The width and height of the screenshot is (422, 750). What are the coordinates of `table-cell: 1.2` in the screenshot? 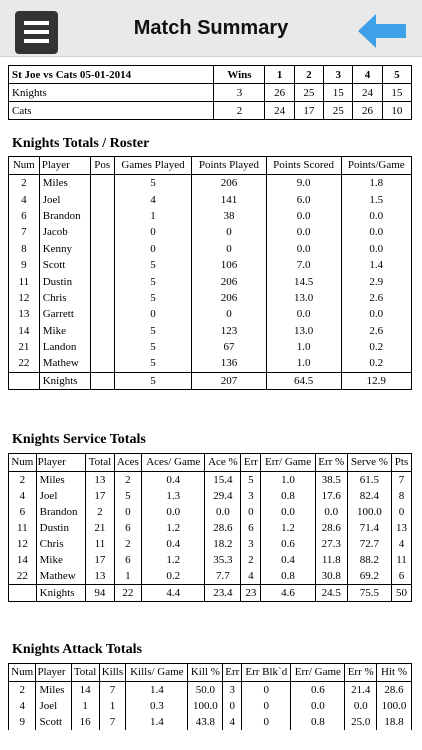 It's located at (288, 528).